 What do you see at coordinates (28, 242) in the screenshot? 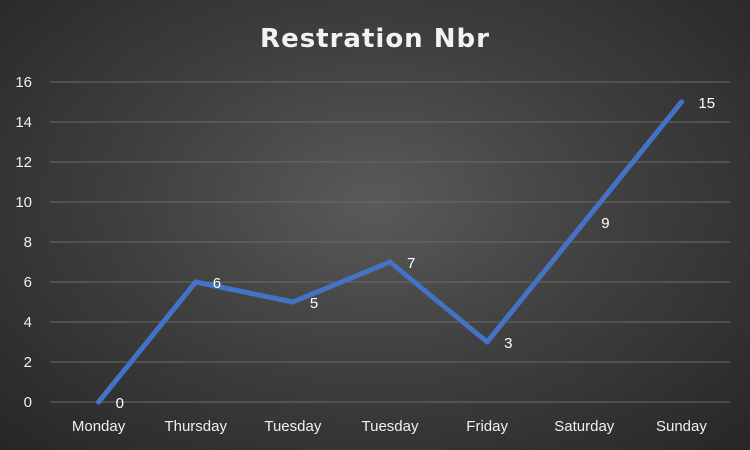
I see `y-tick-label: 8` at bounding box center [28, 242].